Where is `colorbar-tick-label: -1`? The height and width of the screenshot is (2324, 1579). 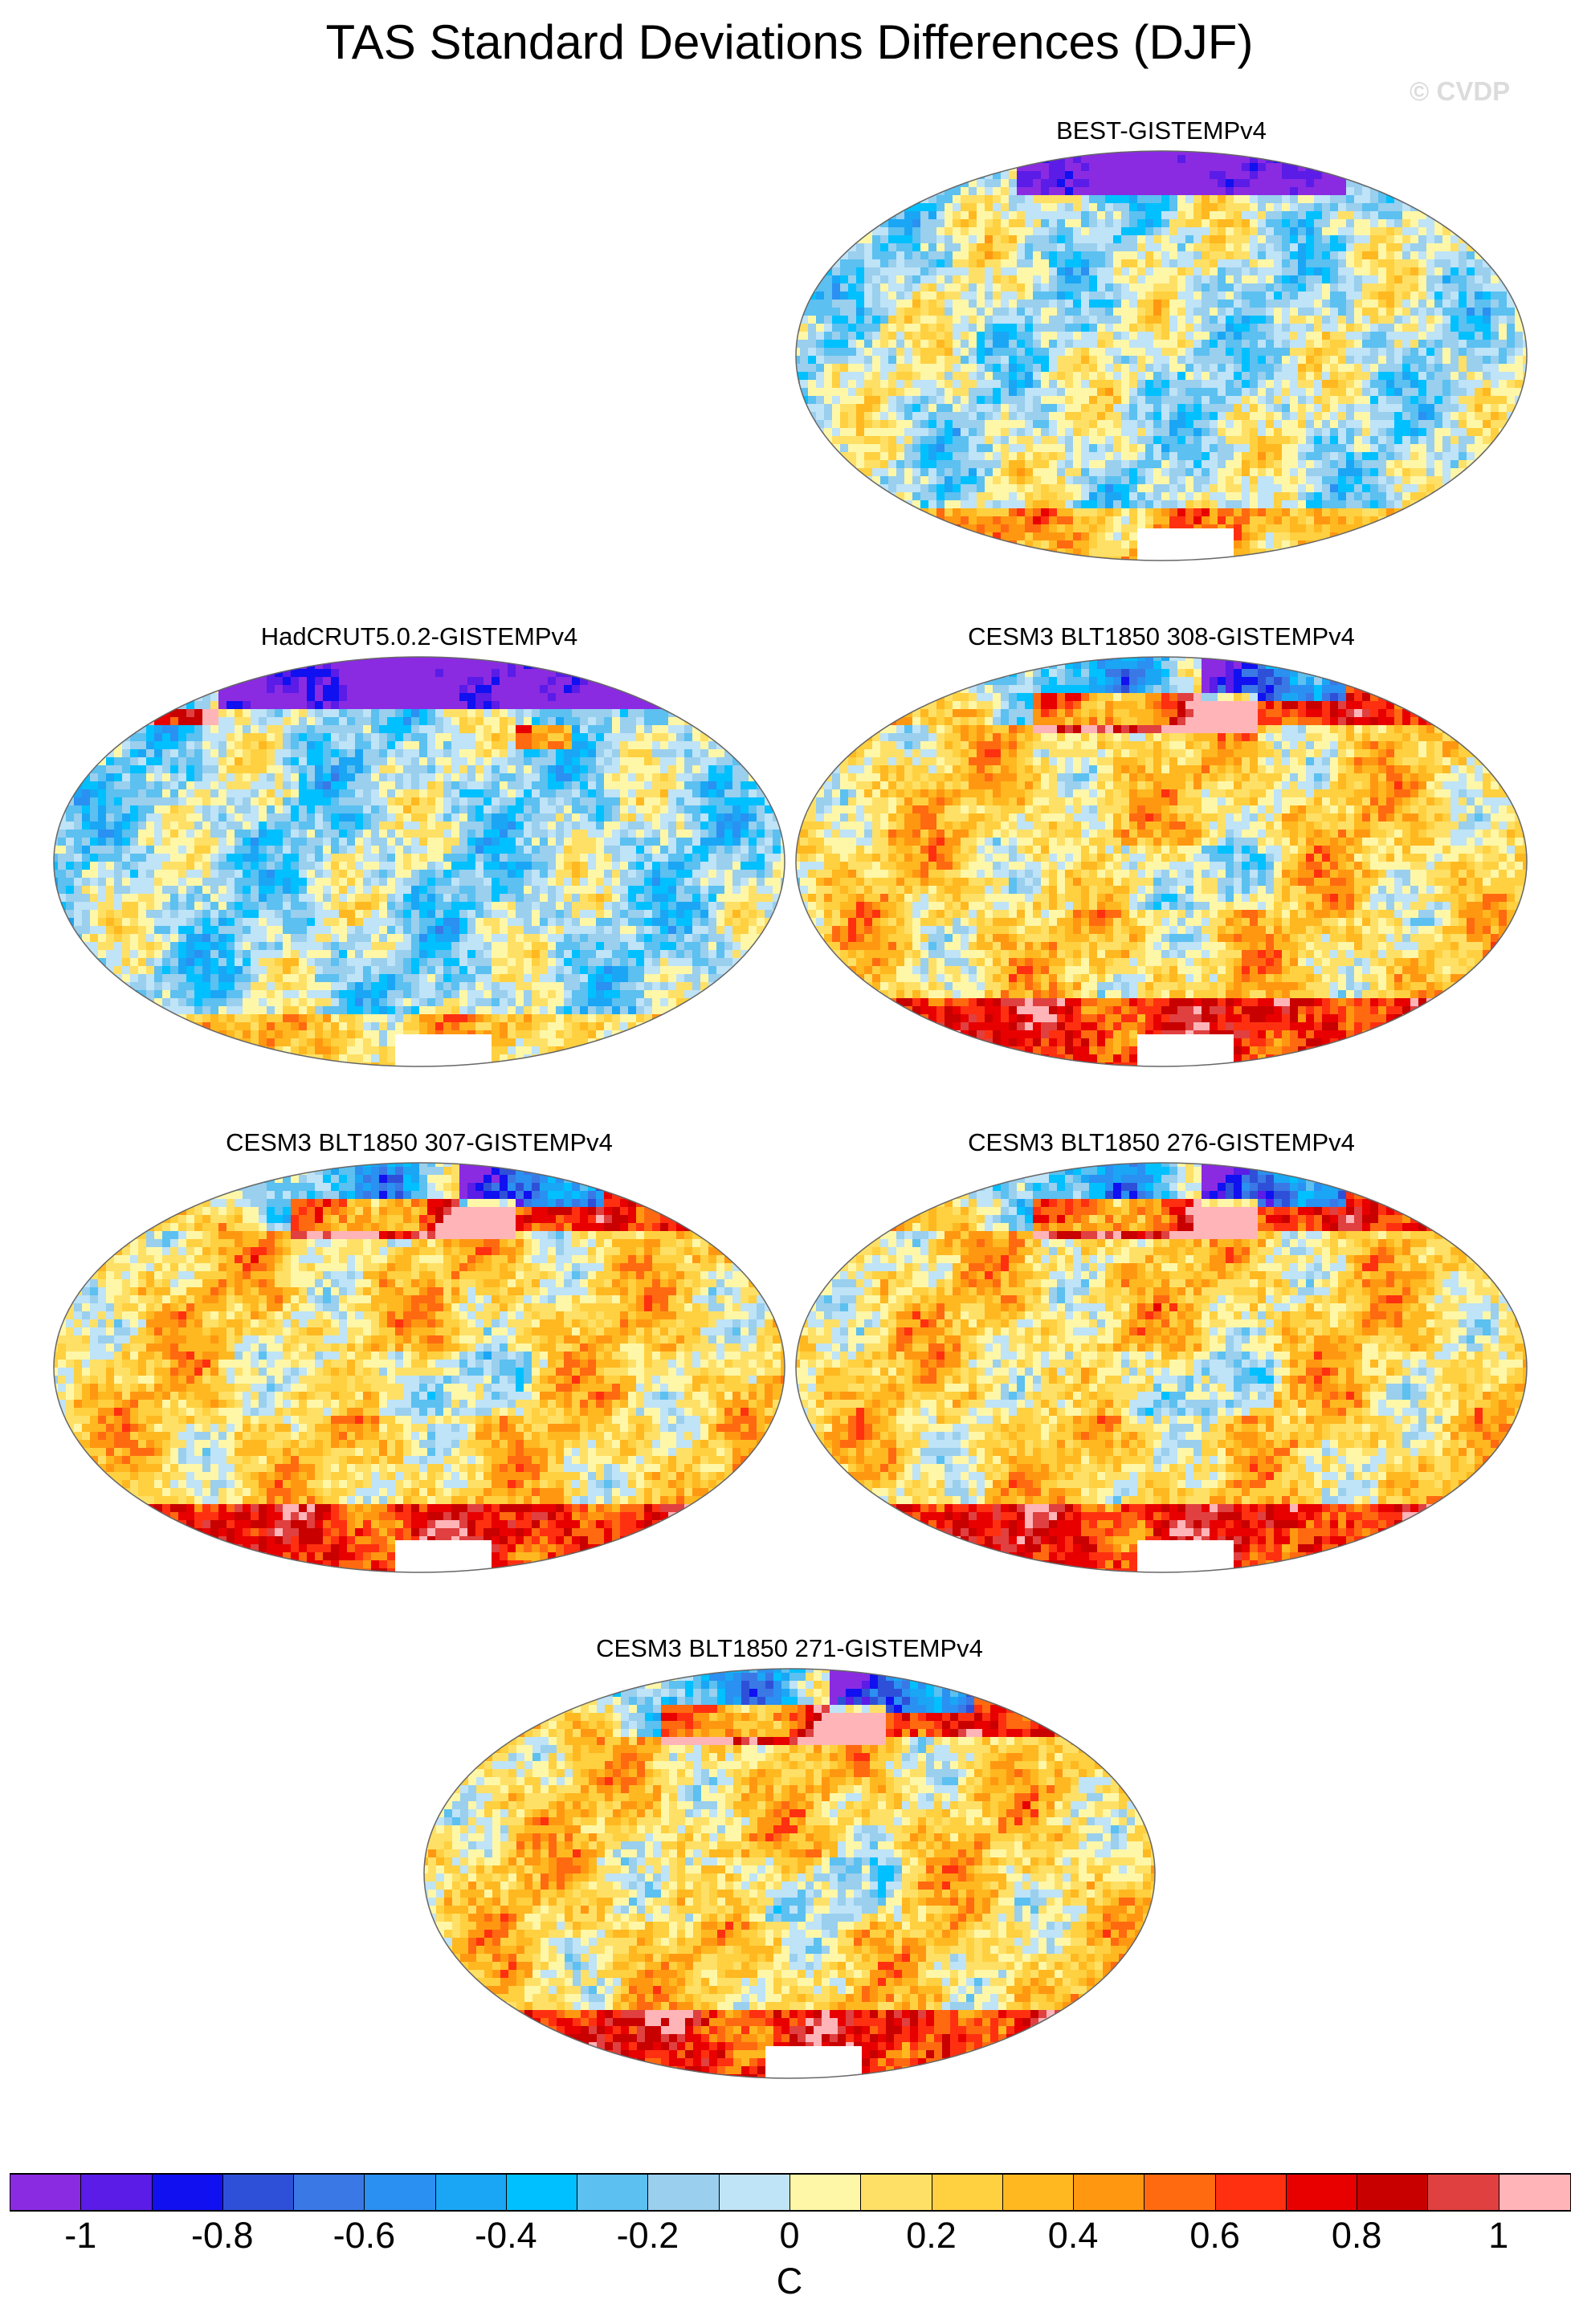 colorbar-tick-label: -1 is located at coordinates (80, 2236).